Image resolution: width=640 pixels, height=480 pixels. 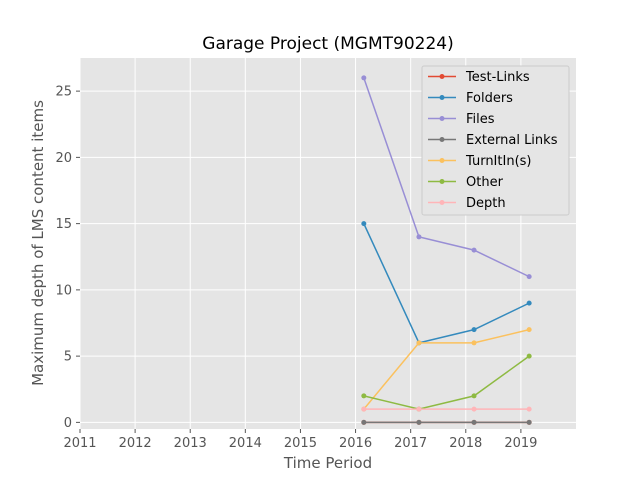 I want to click on legend-entry: TurnItIn(s), so click(x=479, y=161).